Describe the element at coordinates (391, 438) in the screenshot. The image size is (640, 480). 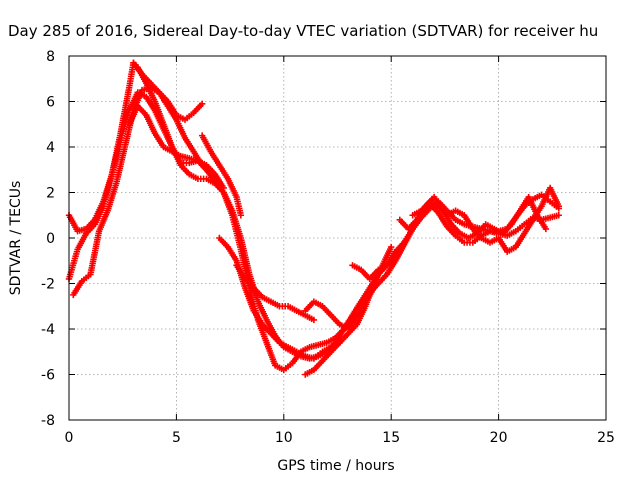
I see `x-tick-label: 15` at that location.